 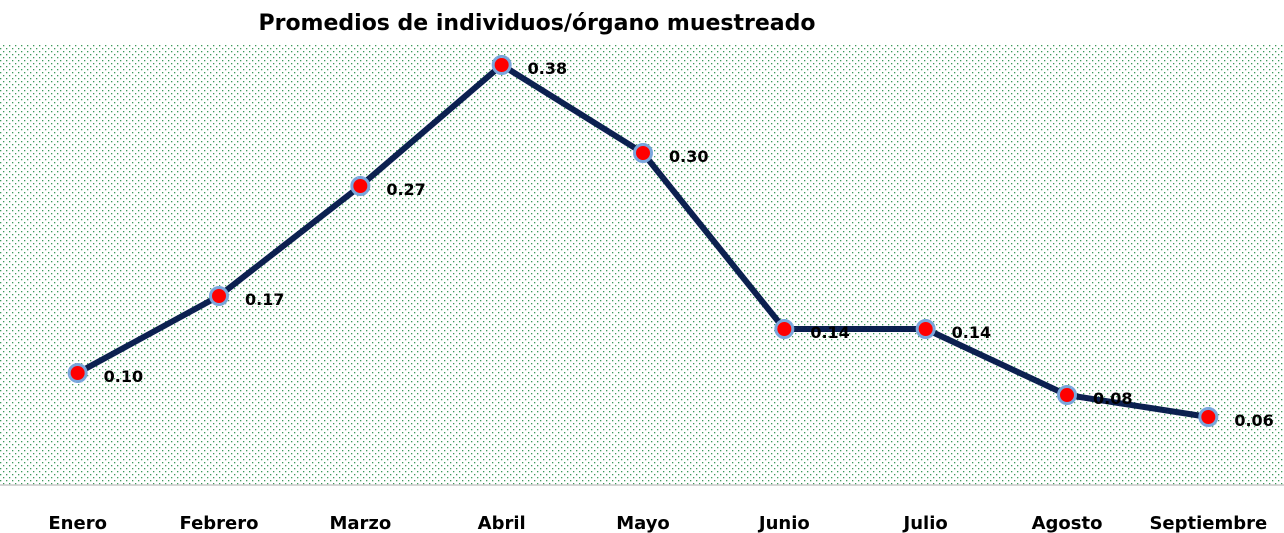 What do you see at coordinates (405, 189) in the screenshot?
I see `data-label: 0.27` at bounding box center [405, 189].